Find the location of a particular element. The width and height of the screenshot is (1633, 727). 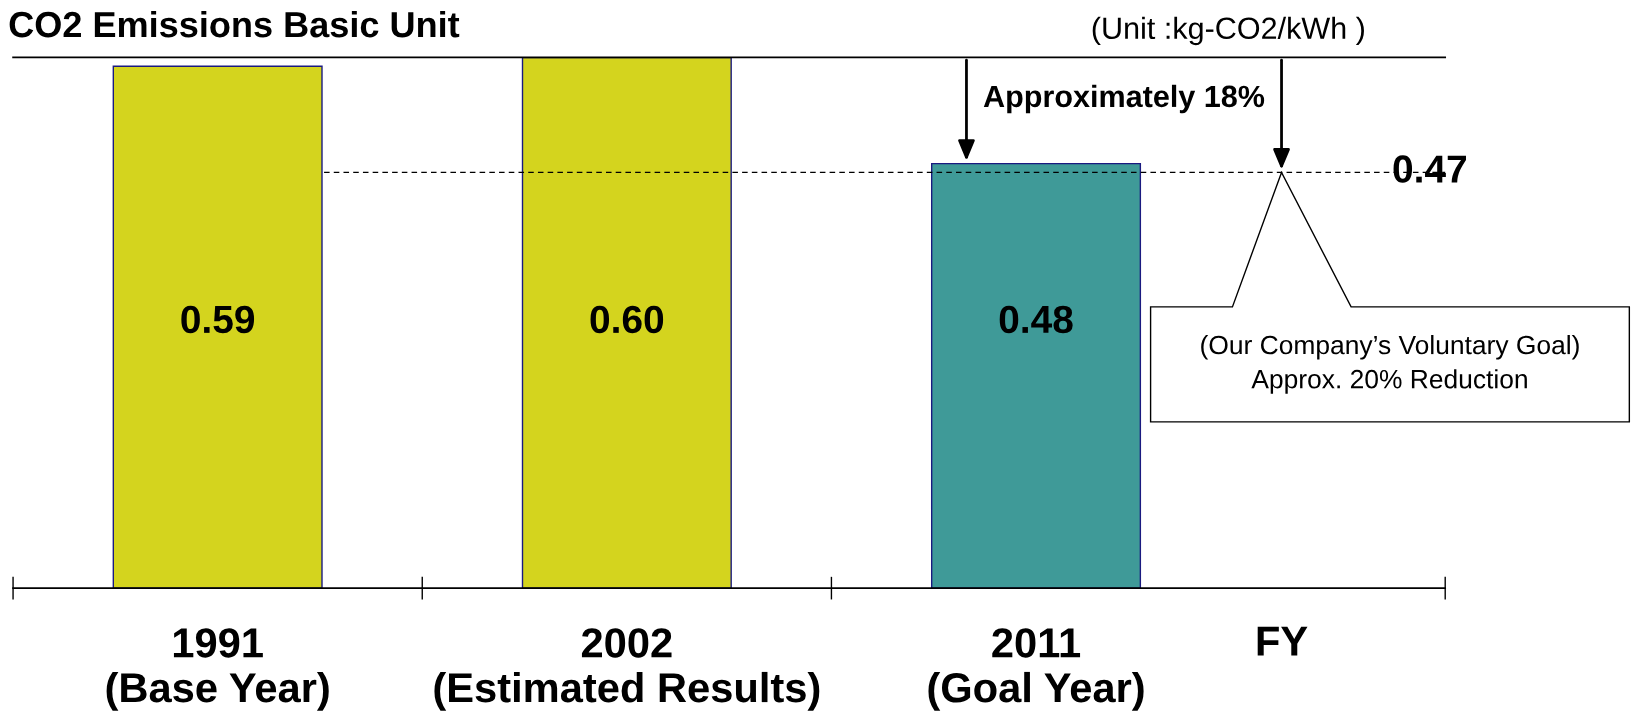

x-axis-title: FY is located at coordinates (1282, 641).